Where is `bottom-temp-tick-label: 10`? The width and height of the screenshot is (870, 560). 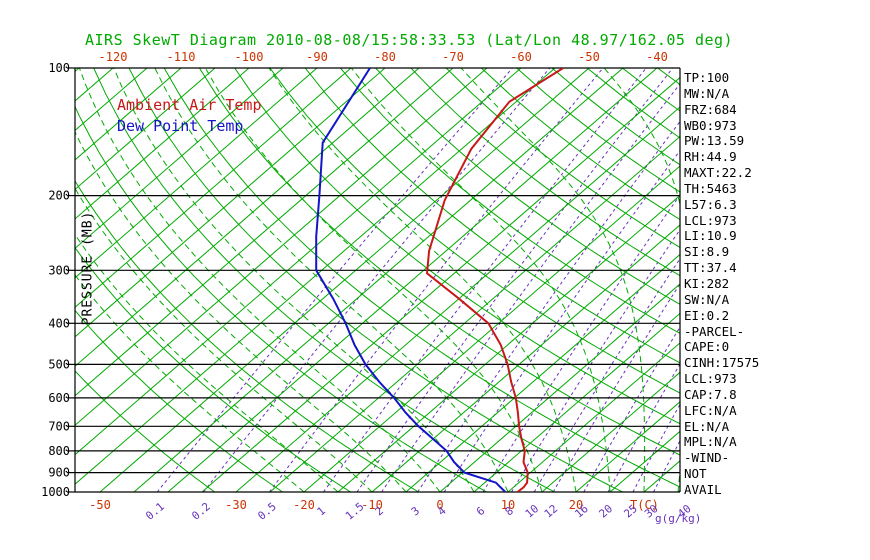 bottom-temp-tick-label: 10 is located at coordinates (508, 505).